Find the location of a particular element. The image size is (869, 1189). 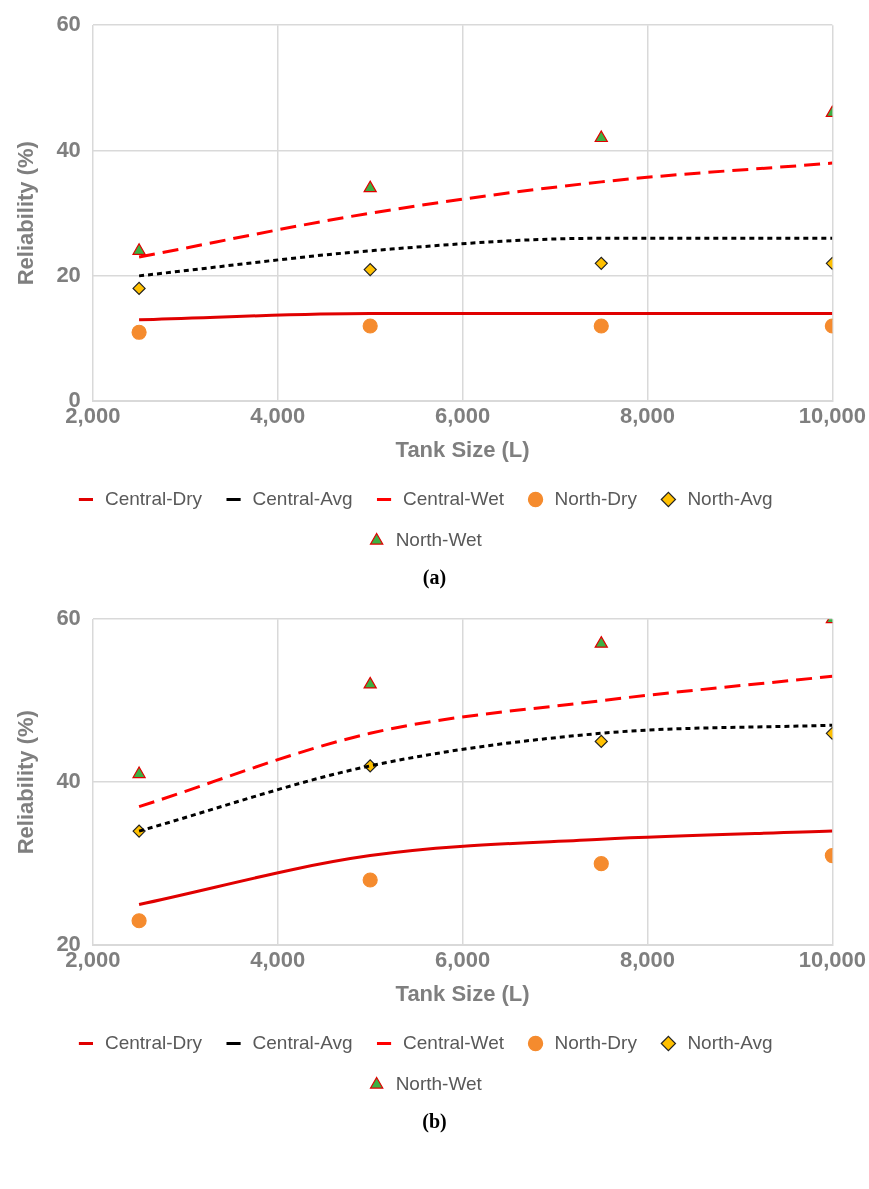

text: (a) is located at coordinates (434, 578).